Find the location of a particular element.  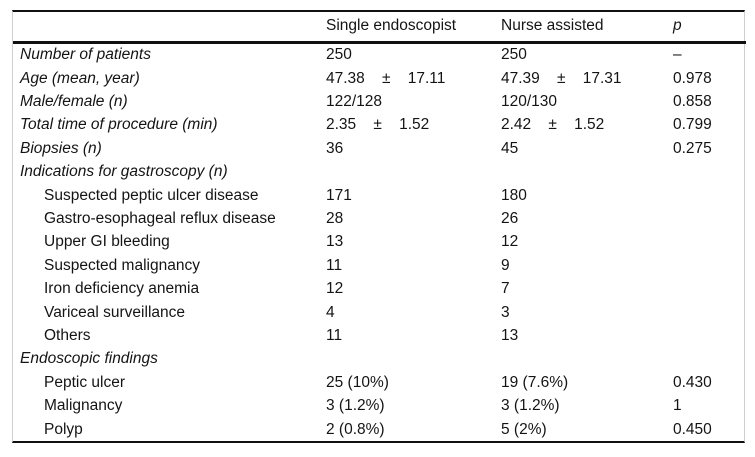

table-row: Polyp 2 (0.8%) 5 (2%) 0.450 is located at coordinates (379, 429).